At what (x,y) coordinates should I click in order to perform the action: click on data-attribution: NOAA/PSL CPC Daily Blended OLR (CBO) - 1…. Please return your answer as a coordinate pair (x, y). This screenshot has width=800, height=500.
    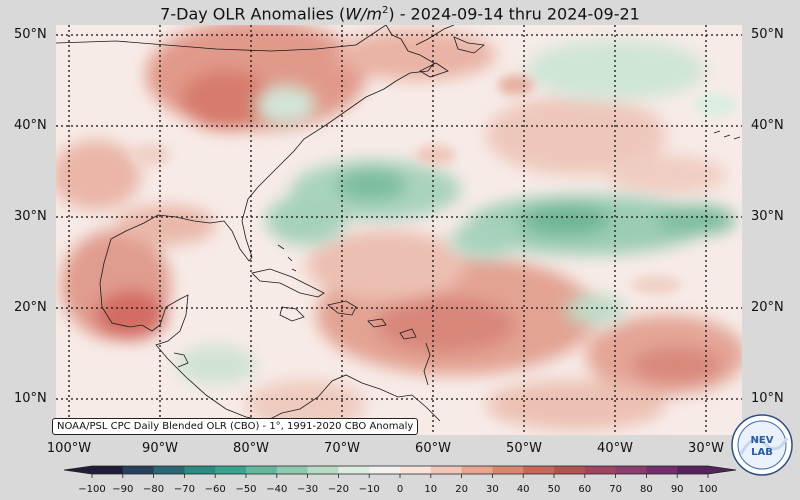
    Looking at the image, I should click on (235, 426).